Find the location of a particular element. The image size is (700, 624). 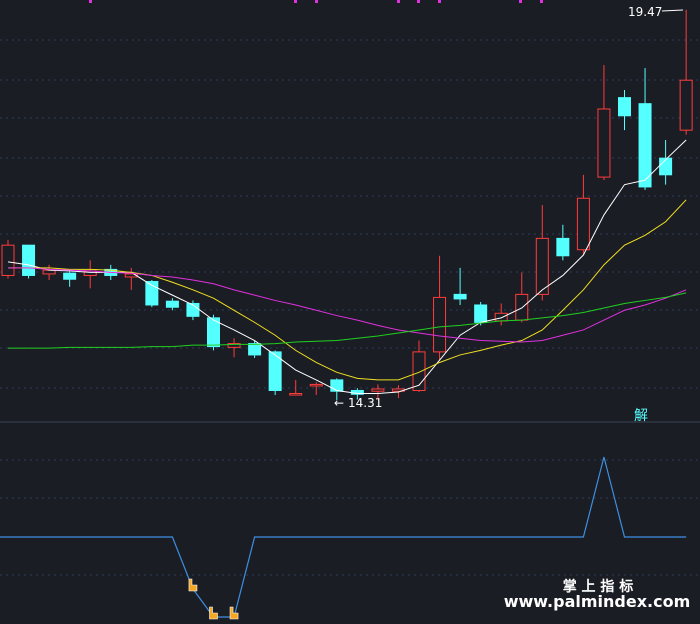

high-arrow is located at coordinates (672, 10).